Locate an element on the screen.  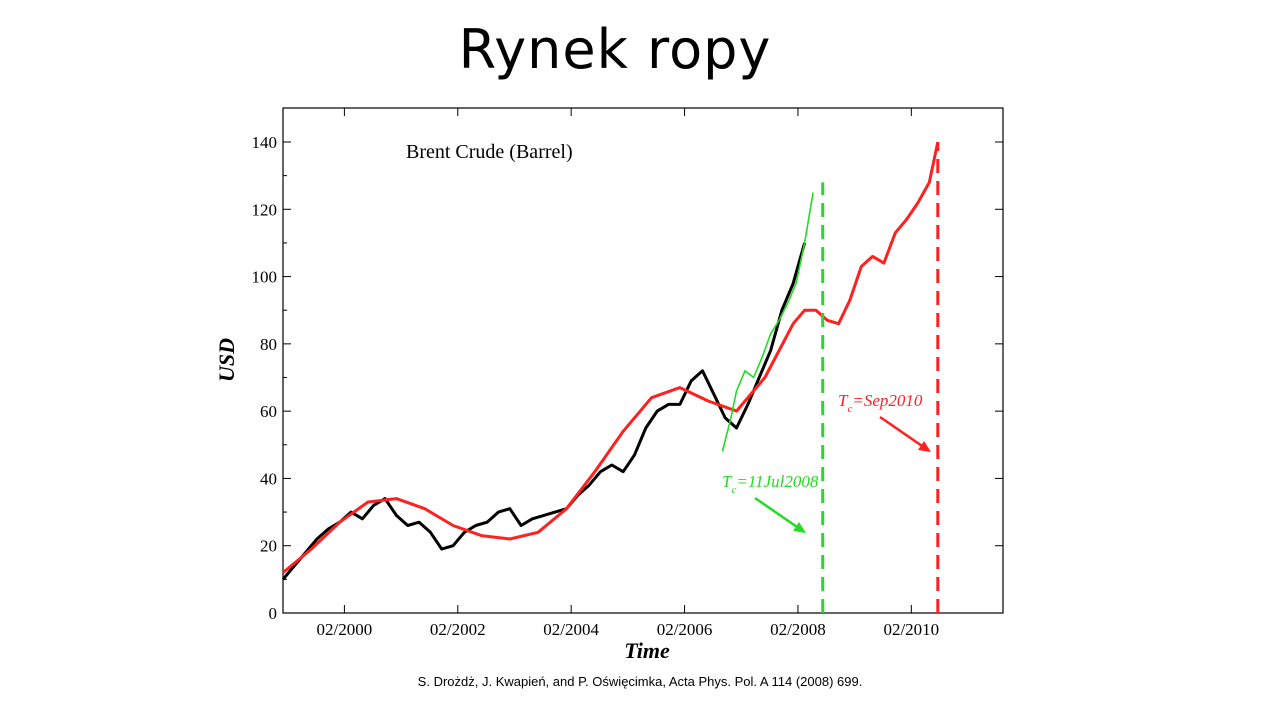
arrow-tc-2008 is located at coordinates (780, 514).